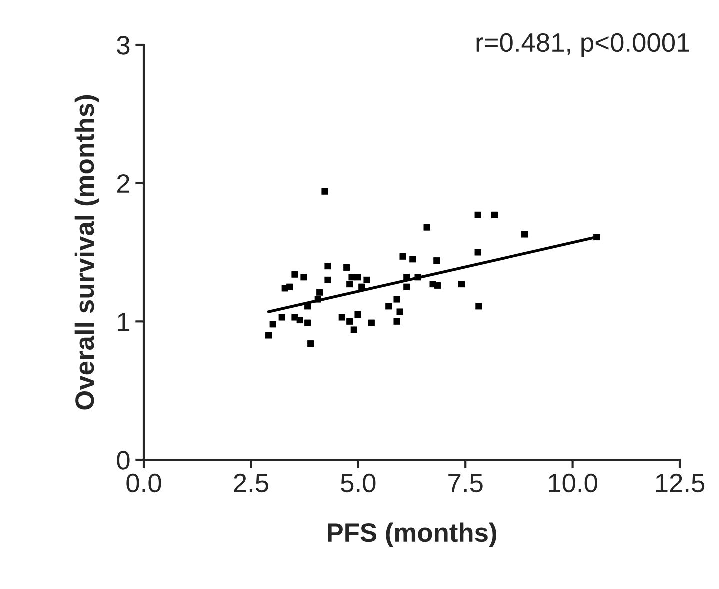 The image size is (719, 589). I want to click on x-tick-label: 12.5, so click(680, 483).